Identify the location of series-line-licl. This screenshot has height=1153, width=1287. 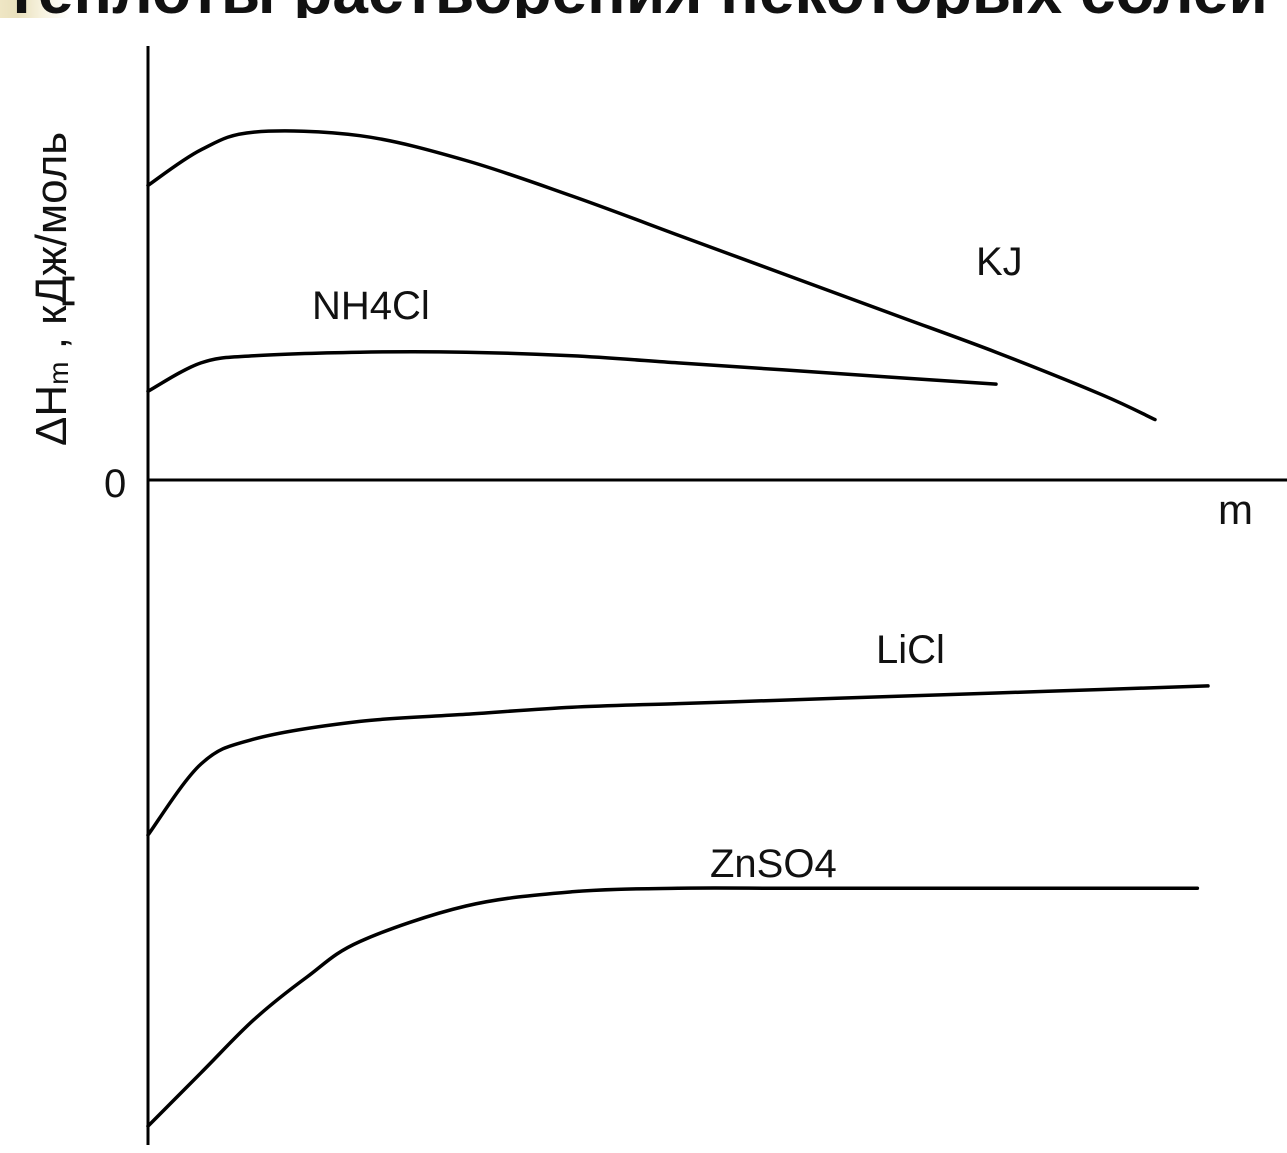
(678, 760).